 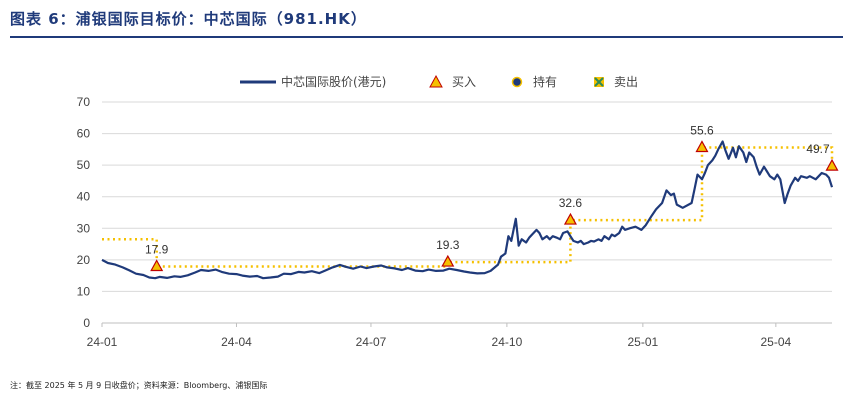 I want to click on y-tick-label: 40, so click(x=84, y=197).